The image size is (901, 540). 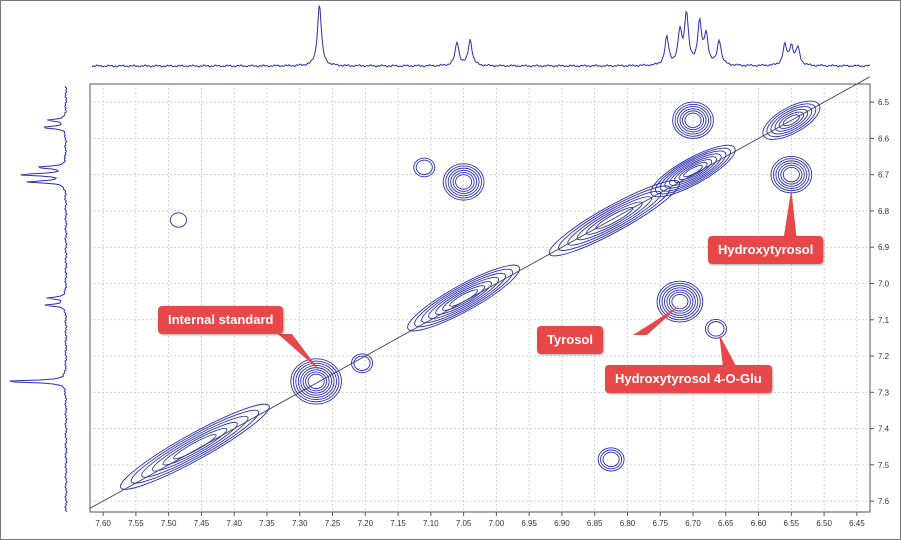 What do you see at coordinates (884, 283) in the screenshot?
I see `y-tick-label: 7.0` at bounding box center [884, 283].